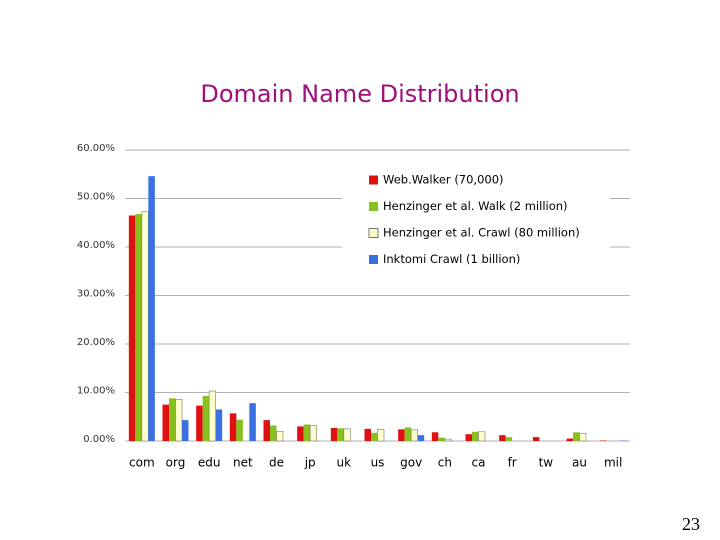 This screenshot has height=540, width=720. What do you see at coordinates (96, 342) in the screenshot?
I see `y-tick-label: 20.00%` at bounding box center [96, 342].